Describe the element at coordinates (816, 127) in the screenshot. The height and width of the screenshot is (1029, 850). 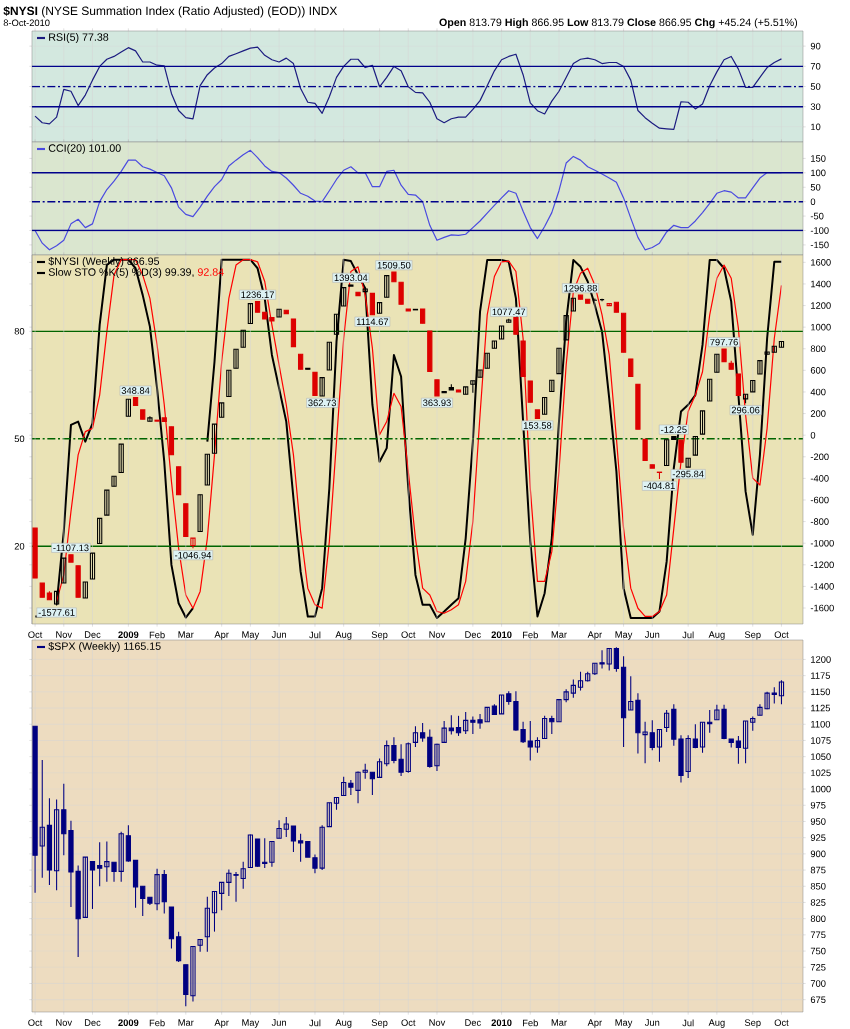
I see `y-tick-label: 10` at that location.